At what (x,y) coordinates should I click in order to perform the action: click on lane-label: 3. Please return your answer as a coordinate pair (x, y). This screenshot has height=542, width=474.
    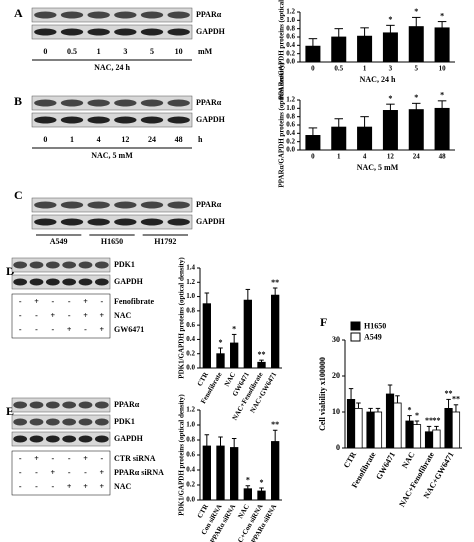
    Looking at the image, I should click on (125, 51).